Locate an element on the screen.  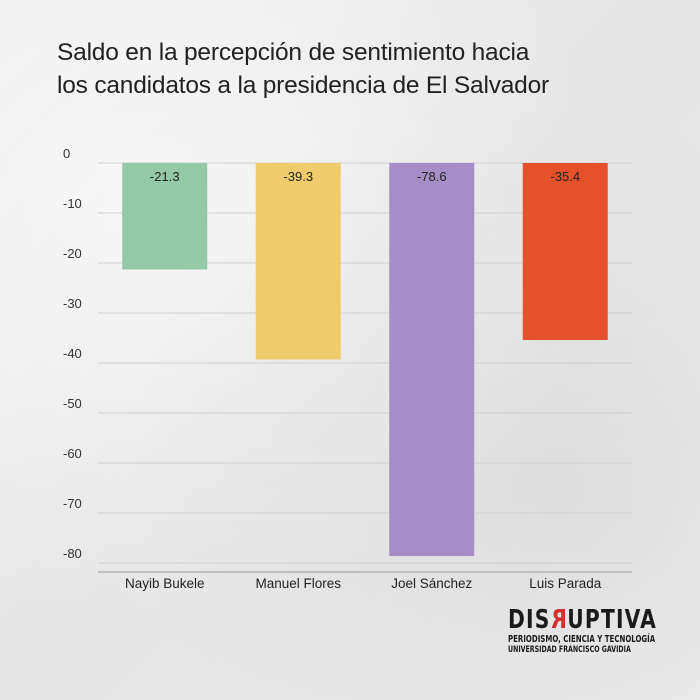
bar-value-label: -78.6 is located at coordinates (432, 176).